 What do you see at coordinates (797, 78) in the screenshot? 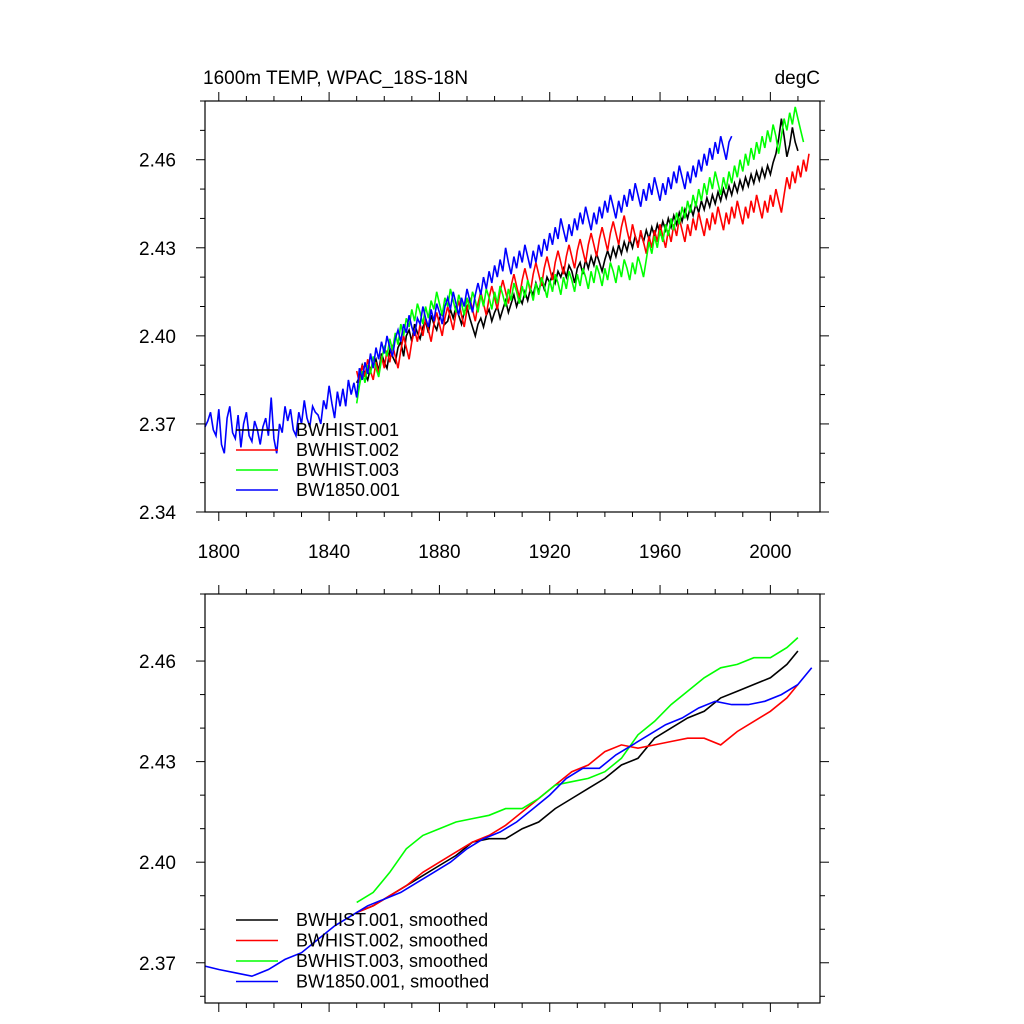
I see `top-panel-units: degC` at bounding box center [797, 78].